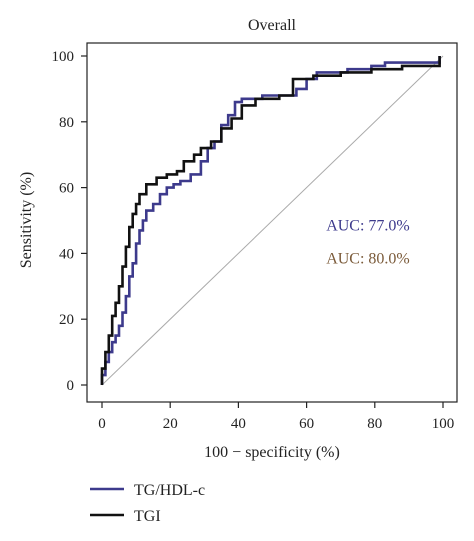 The height and width of the screenshot is (541, 474). I want to click on y-tick-label: 40, so click(66, 254).